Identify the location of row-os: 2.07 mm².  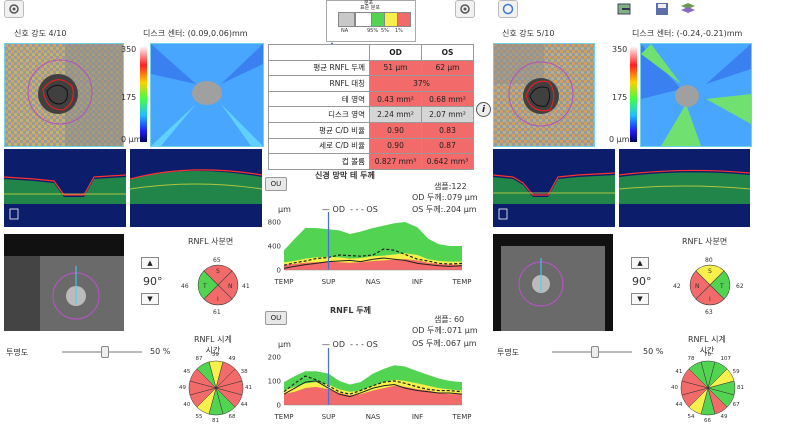
(447, 114).